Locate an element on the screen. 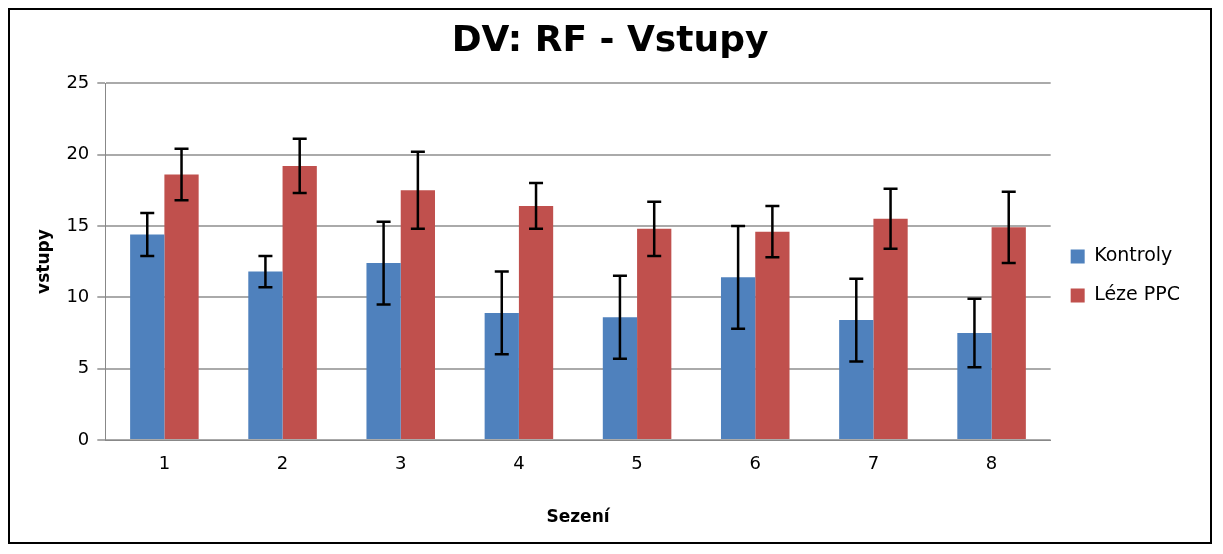 The width and height of the screenshot is (1223, 554). y-axis-title: vstupy is located at coordinates (42, 261).